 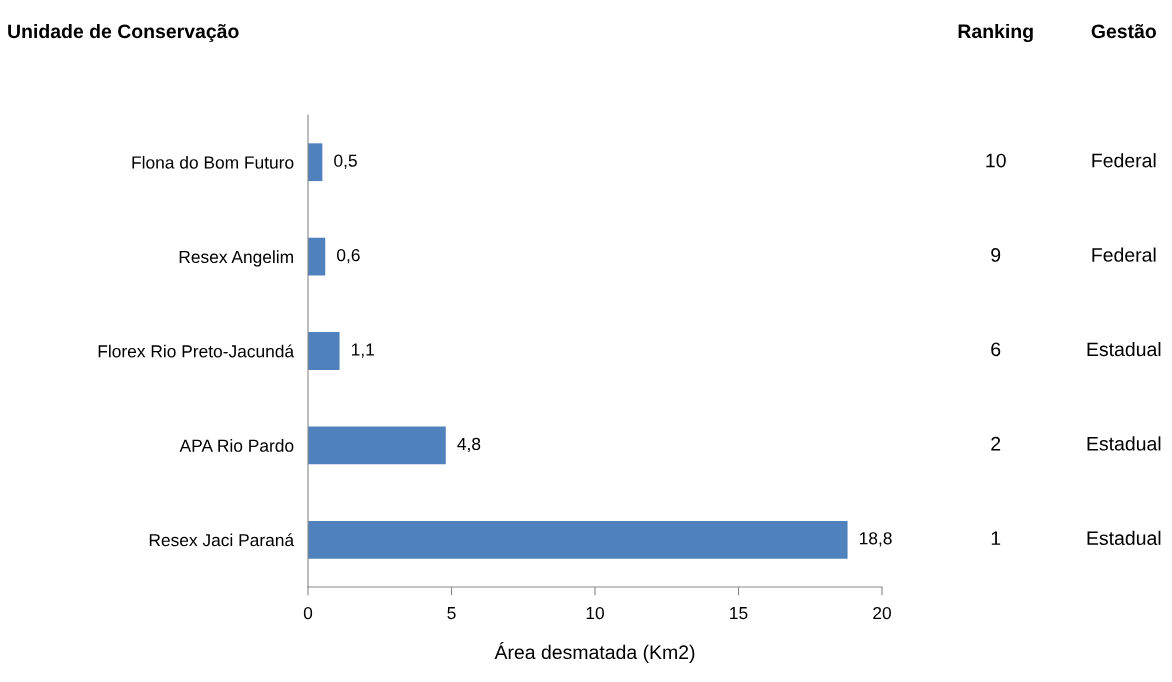 What do you see at coordinates (363, 350) in the screenshot?
I see `data-label: 1,1` at bounding box center [363, 350].